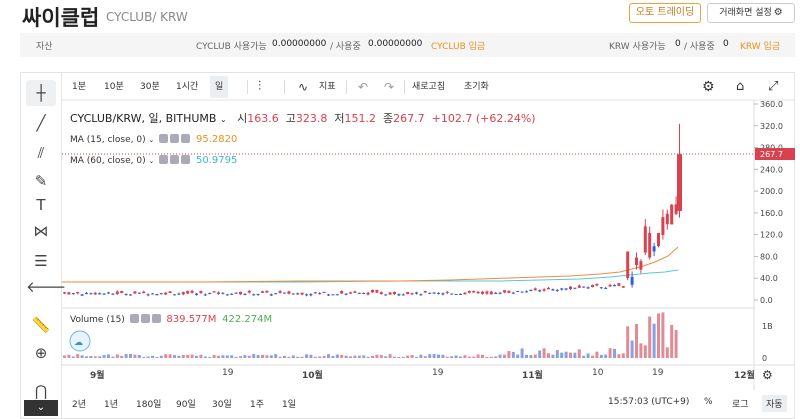  Describe the element at coordinates (41, 231) in the screenshot. I see `pattern-icon: ⋈` at that location.